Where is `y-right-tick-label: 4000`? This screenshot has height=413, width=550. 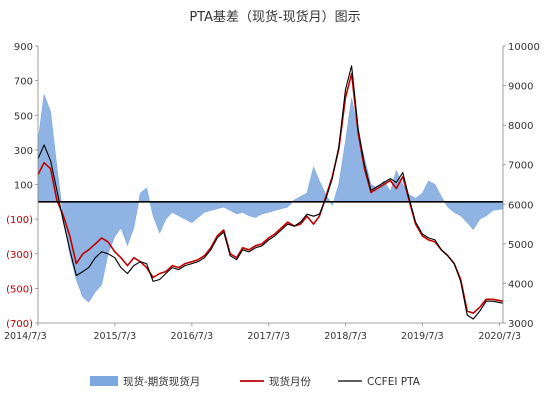 y-right-tick-label: 4000 is located at coordinates (520, 284).